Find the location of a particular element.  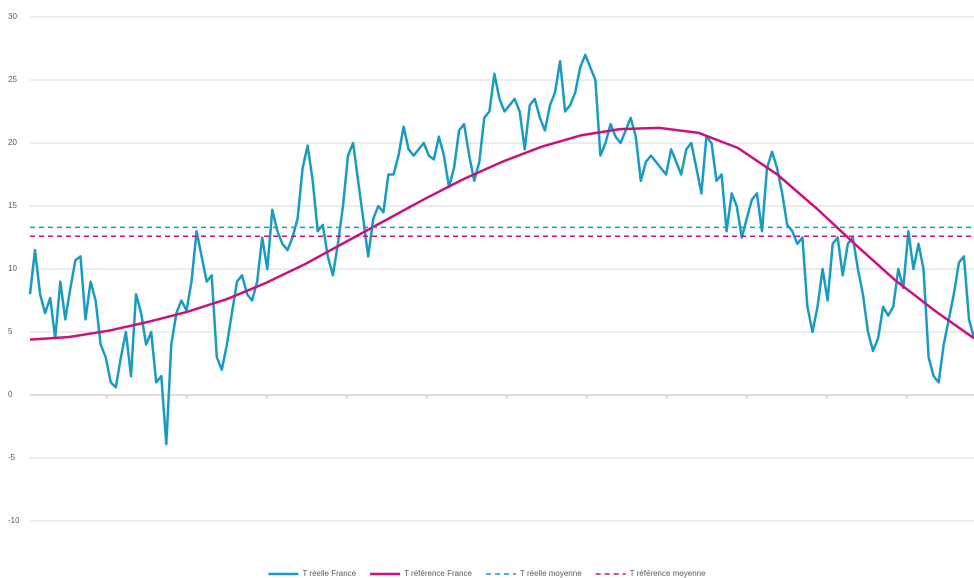

legend-label: T référence France is located at coordinates (438, 573).